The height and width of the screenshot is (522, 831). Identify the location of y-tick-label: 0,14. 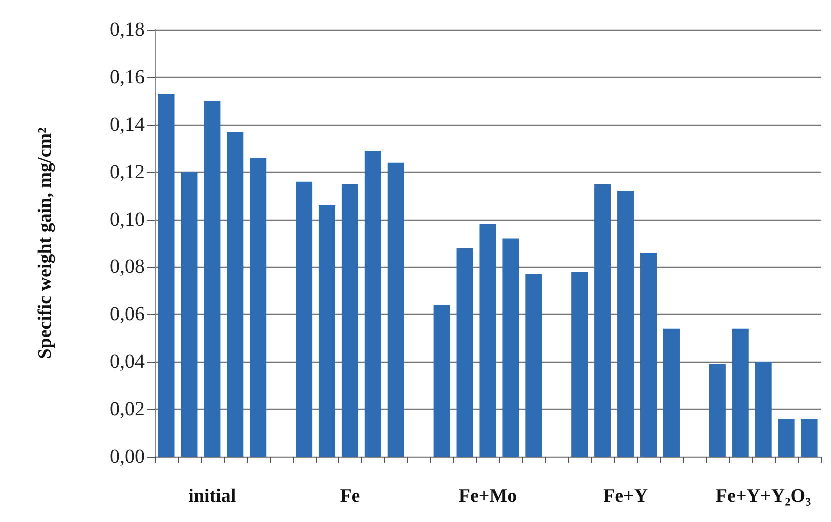
(127, 125).